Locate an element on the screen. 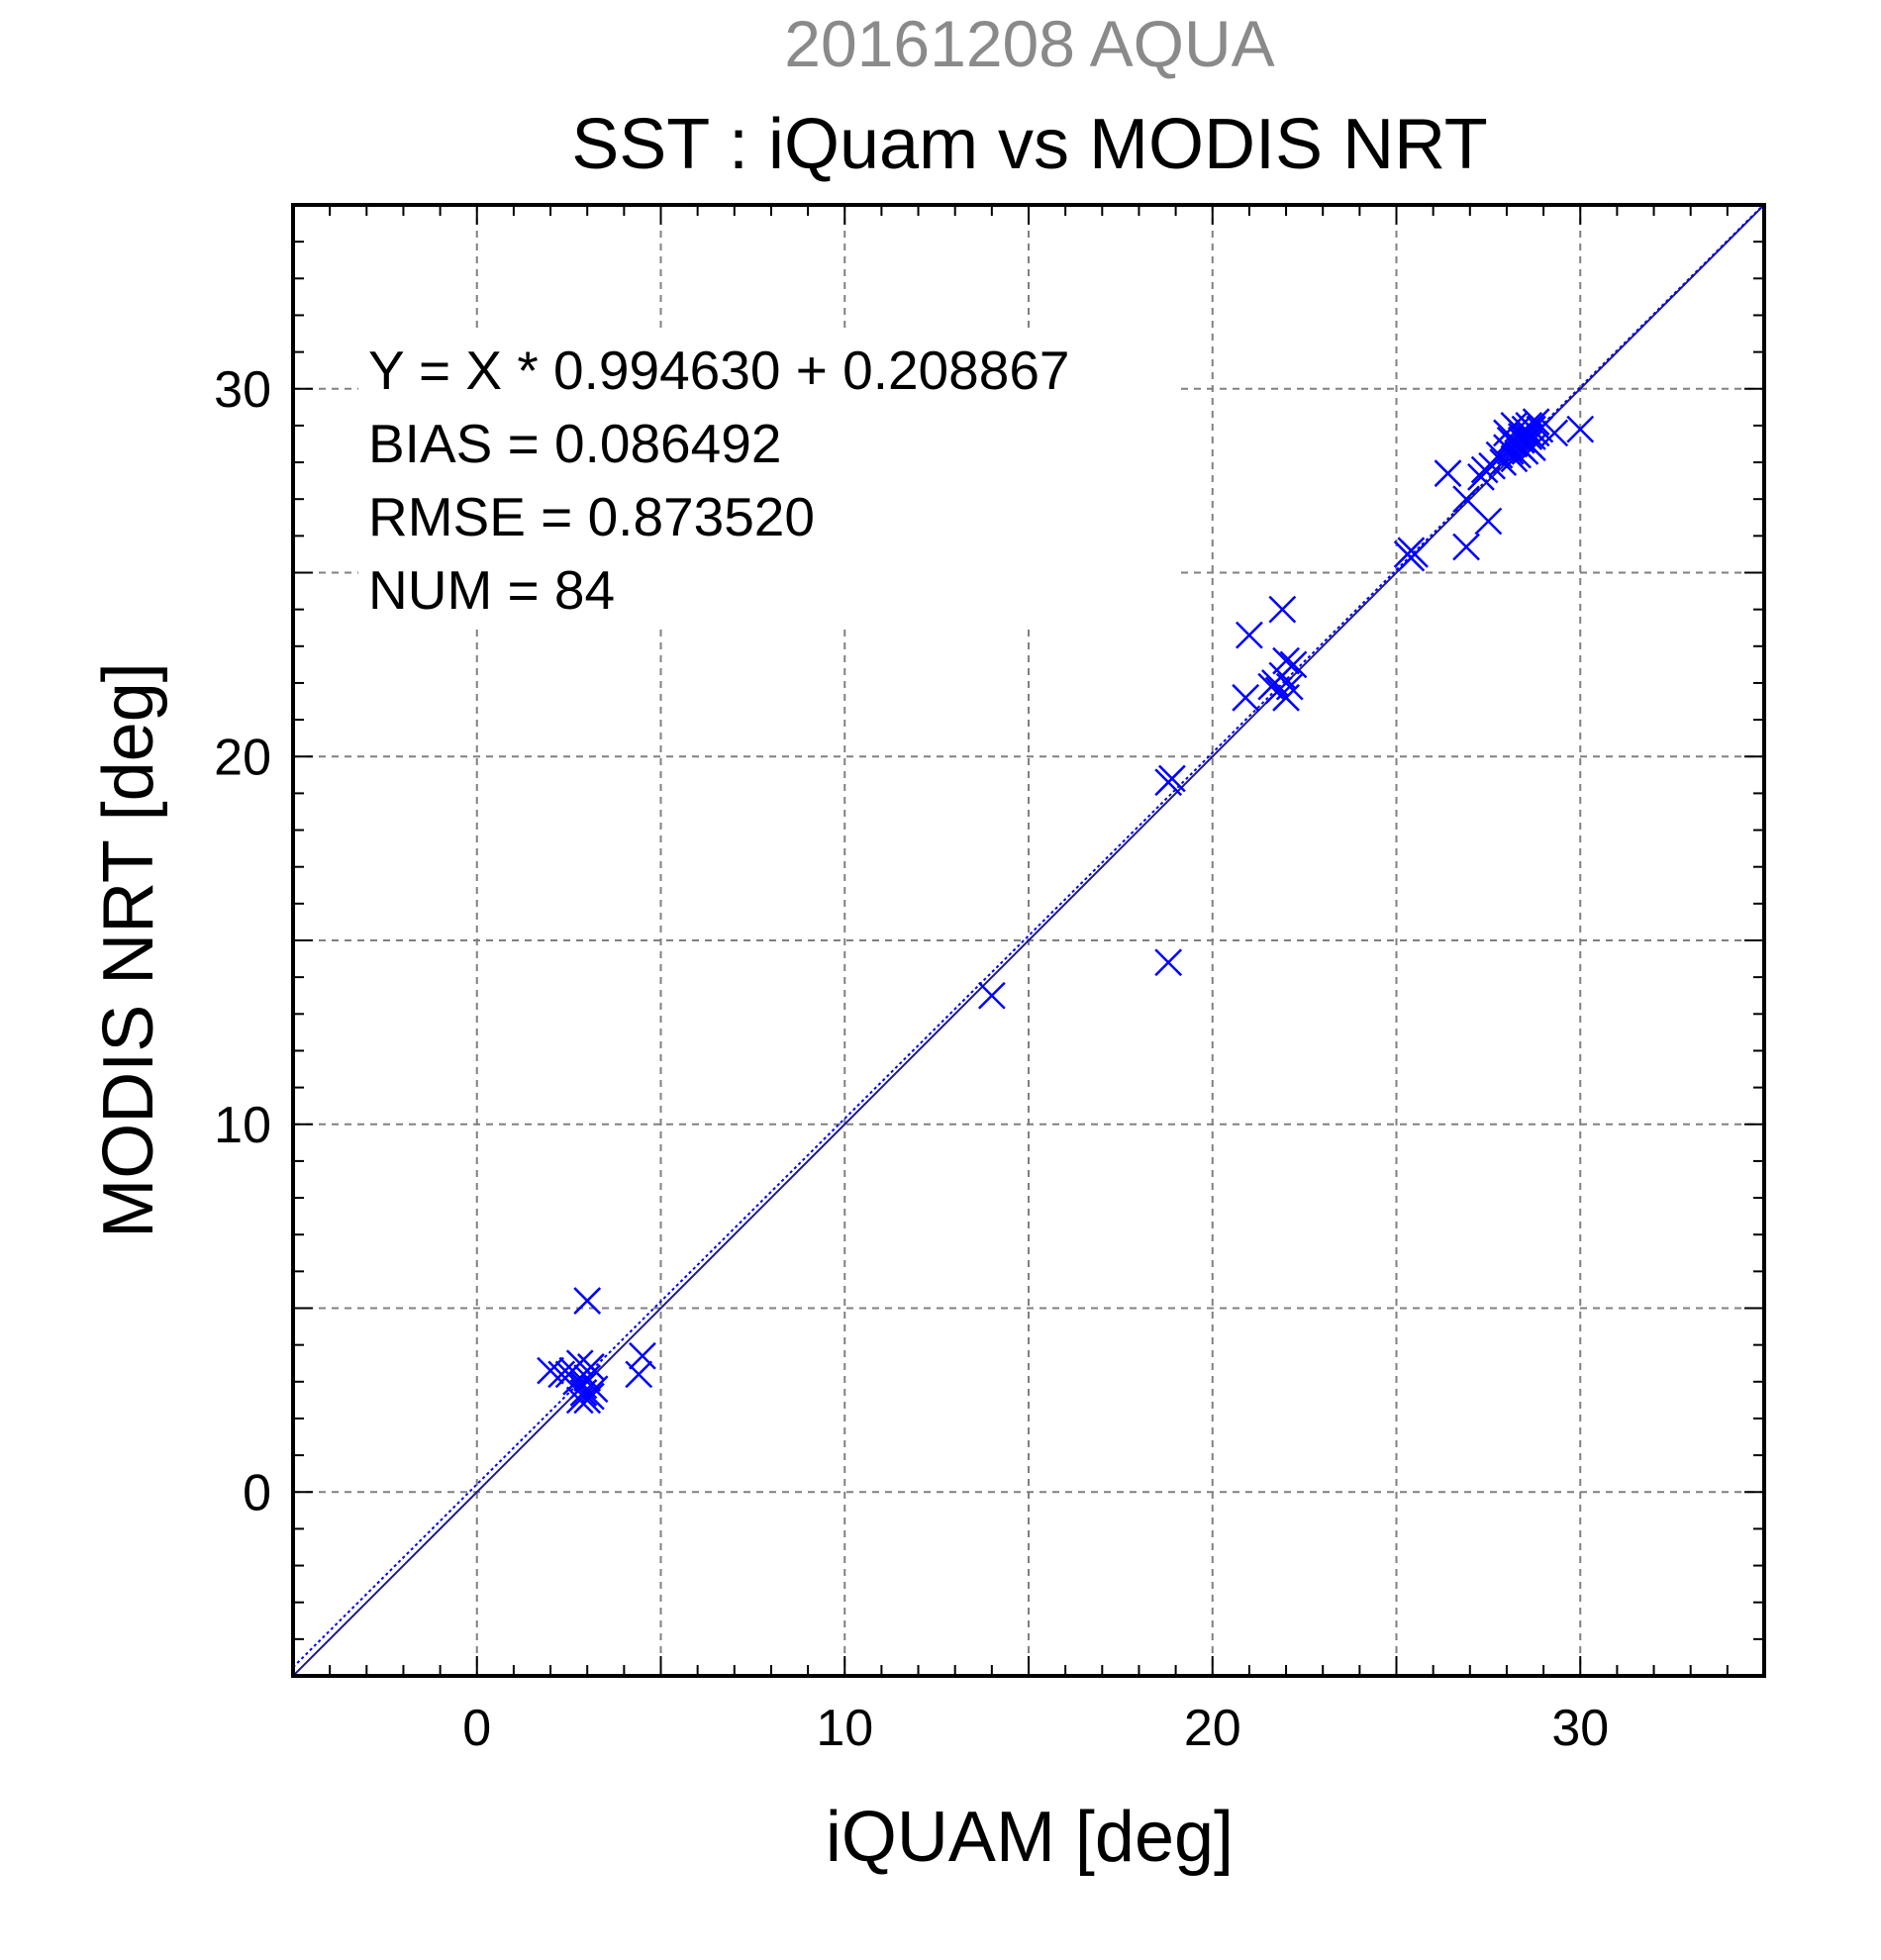  y-tick-label: 30 is located at coordinates (243, 390).